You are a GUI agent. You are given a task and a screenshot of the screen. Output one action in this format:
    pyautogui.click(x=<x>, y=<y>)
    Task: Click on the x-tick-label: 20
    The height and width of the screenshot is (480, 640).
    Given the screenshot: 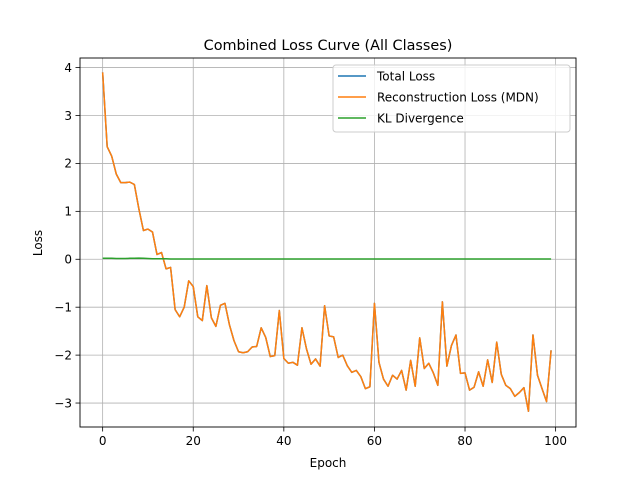 What is the action you would take?
    pyautogui.click(x=193, y=441)
    